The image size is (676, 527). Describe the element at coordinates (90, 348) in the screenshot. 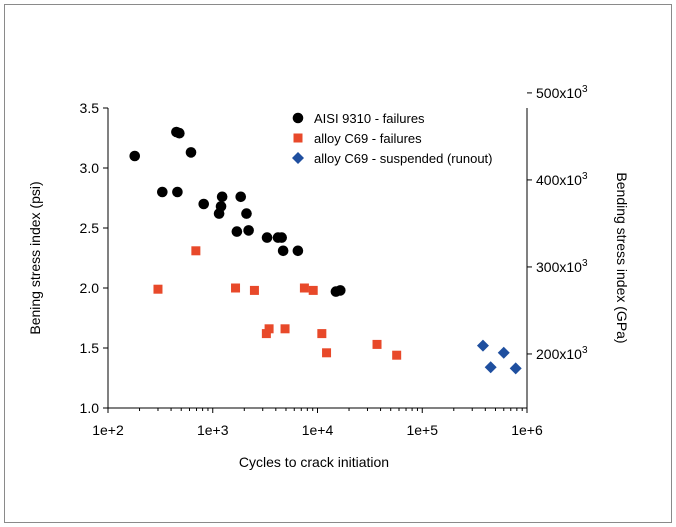

I see `y-tick-label: 1.5` at that location.